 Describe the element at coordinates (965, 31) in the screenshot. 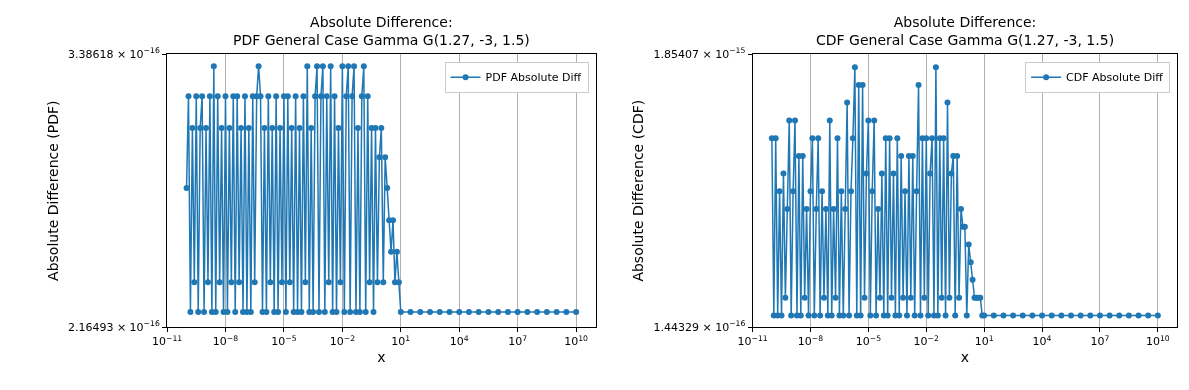

I see `chart-title: Absolute Difference: CDF General Case Gamma G(1.27, -3, 1.5)` at that location.